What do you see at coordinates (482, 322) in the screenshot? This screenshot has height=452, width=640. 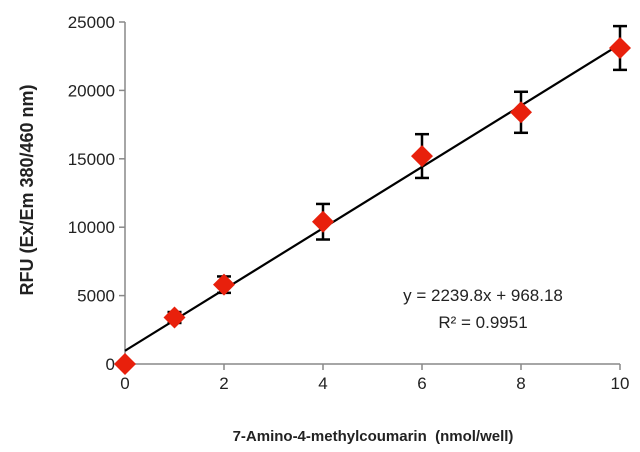 I see `r-squared-label: R² = 0.9951` at bounding box center [482, 322].